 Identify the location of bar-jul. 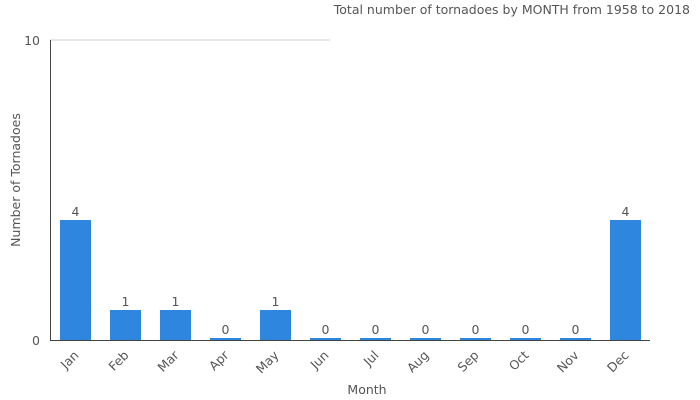
(375, 339).